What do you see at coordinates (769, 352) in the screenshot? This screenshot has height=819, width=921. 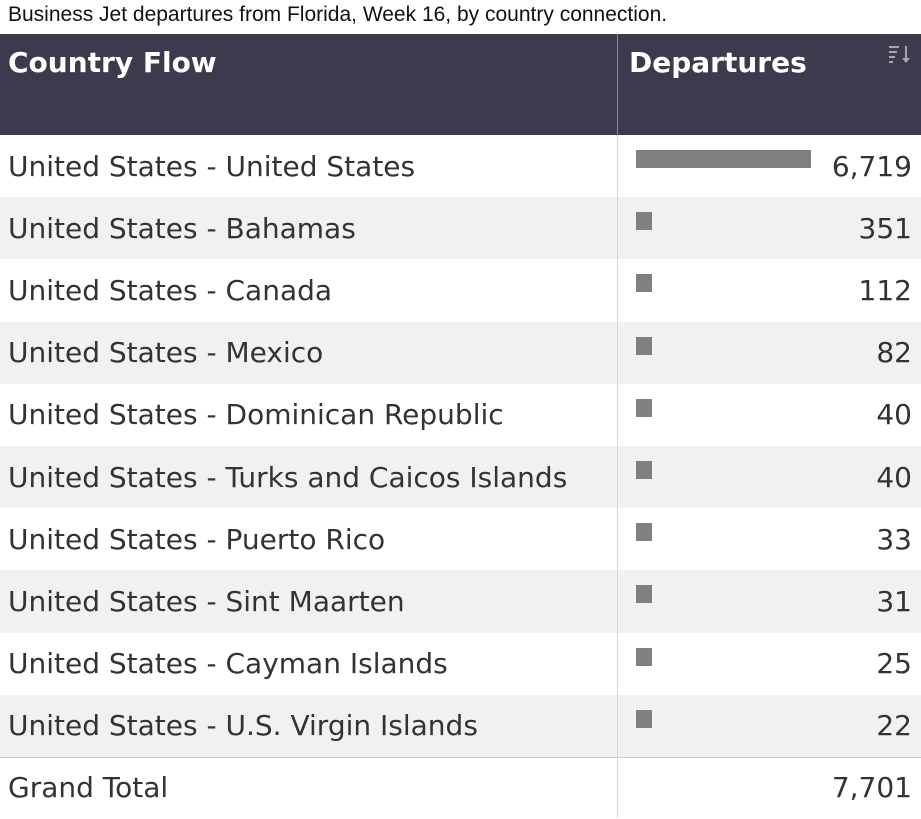 I see `departures-cell: 82` at bounding box center [769, 352].